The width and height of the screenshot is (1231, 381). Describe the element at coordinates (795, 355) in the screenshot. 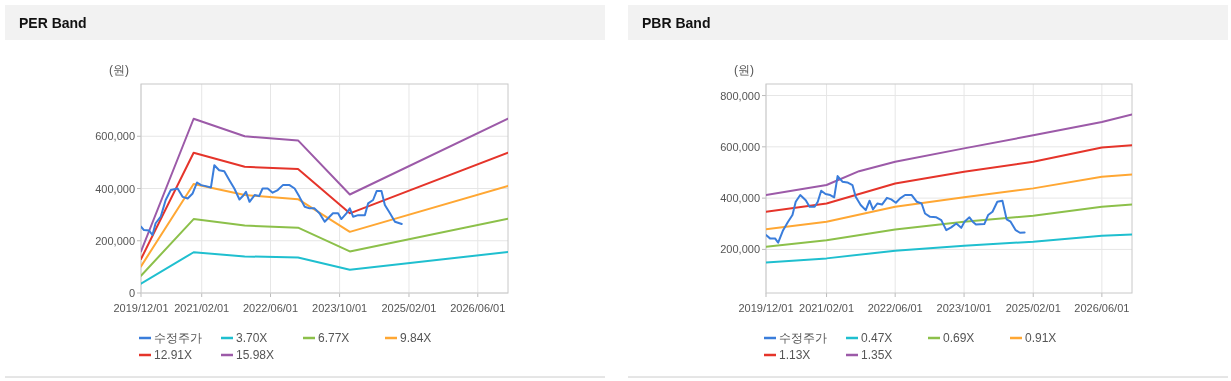

I see `legend-label: 1.13X` at that location.